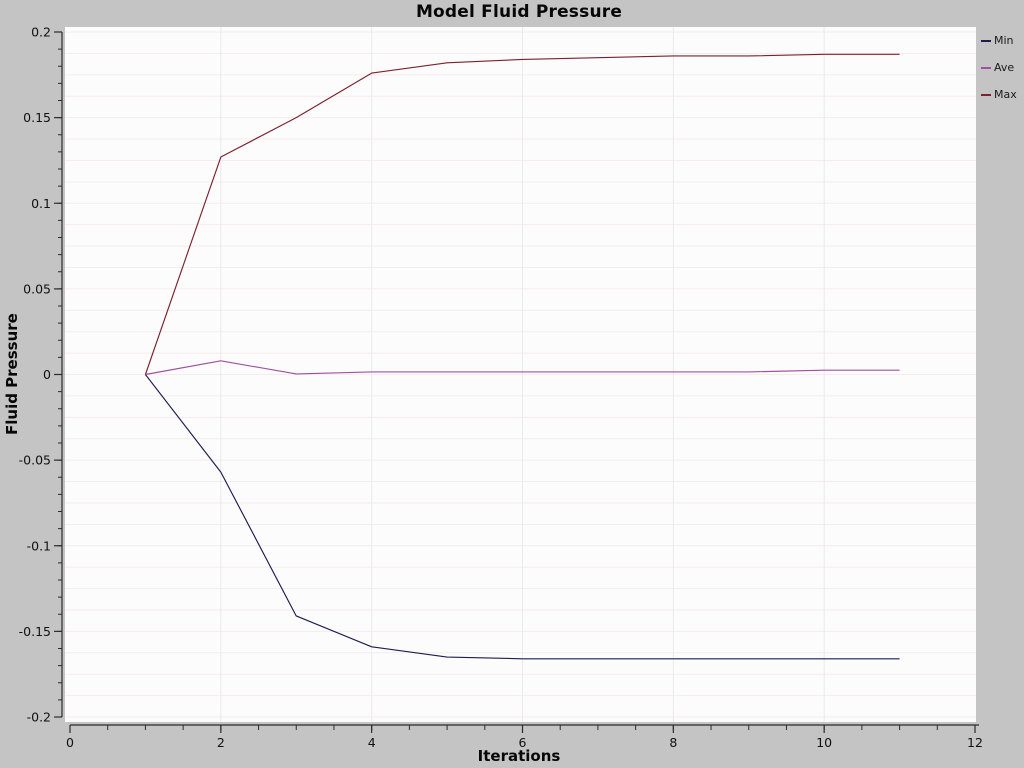 The height and width of the screenshot is (768, 1024). Describe the element at coordinates (673, 742) in the screenshot. I see `x-tick-label: 8` at that location.